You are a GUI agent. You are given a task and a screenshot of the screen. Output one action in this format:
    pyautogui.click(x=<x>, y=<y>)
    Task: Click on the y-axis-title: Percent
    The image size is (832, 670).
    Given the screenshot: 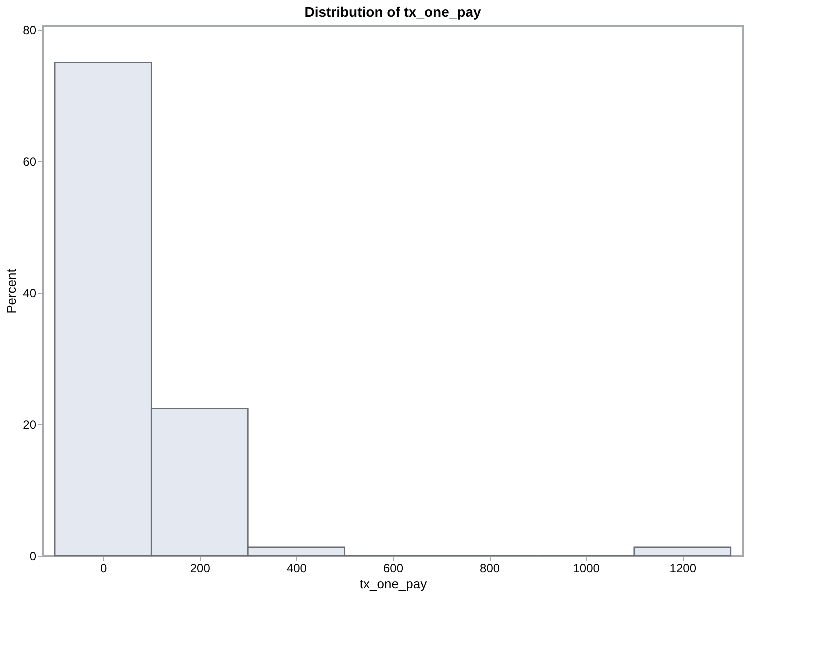 What is the action you would take?
    pyautogui.click(x=12, y=291)
    